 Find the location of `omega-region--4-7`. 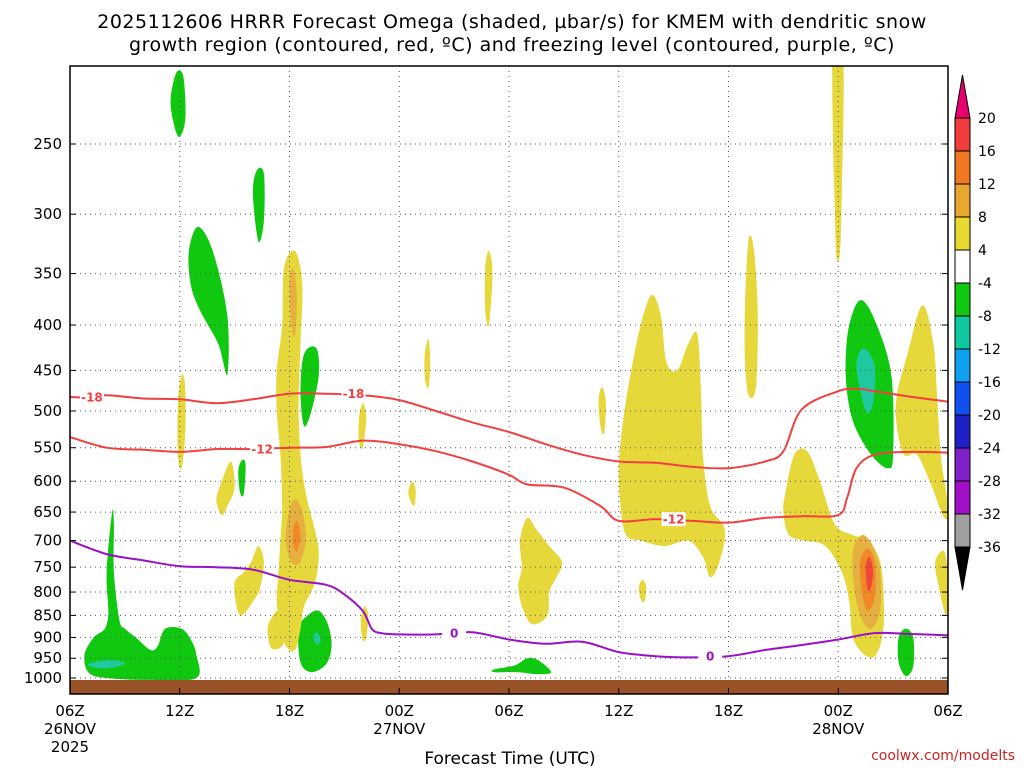

omega-region--4-7 is located at coordinates (521, 666).